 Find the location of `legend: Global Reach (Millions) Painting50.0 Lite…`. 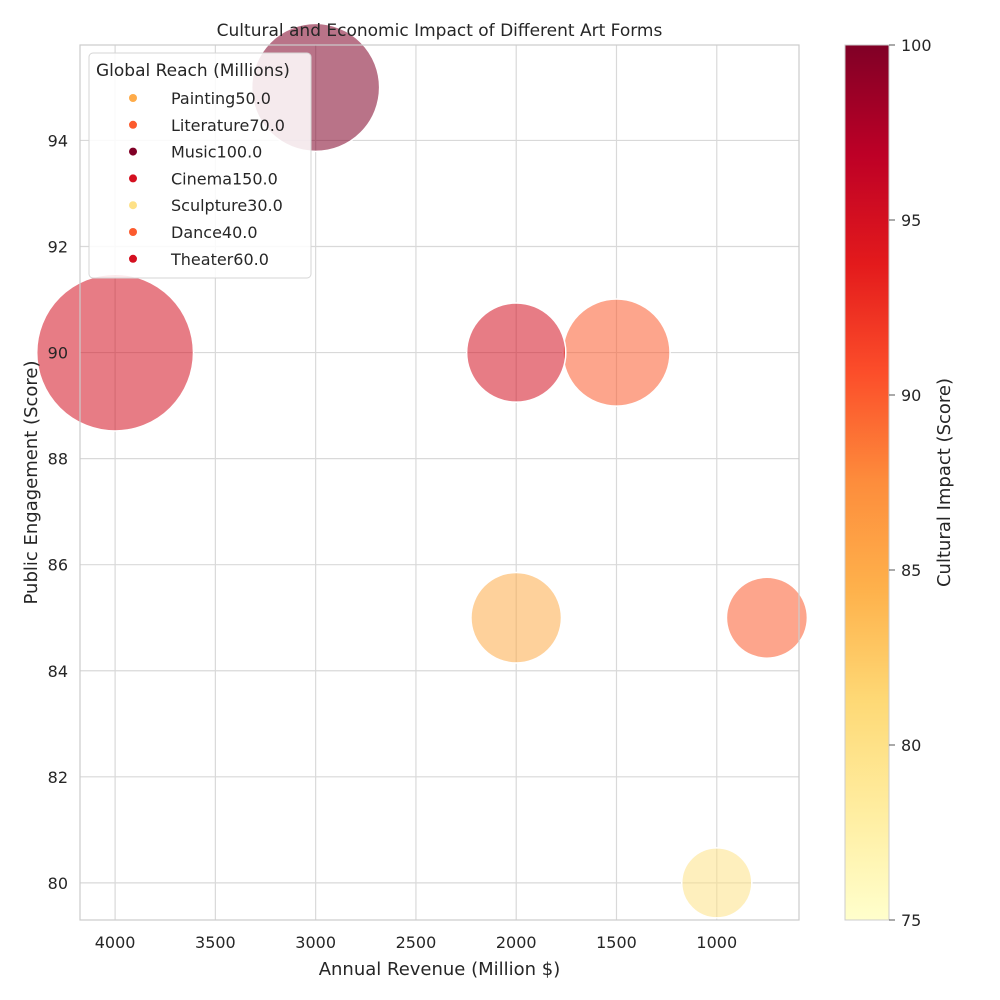

legend: Global Reach (Millions) Painting50.0 Lite… is located at coordinates (200, 165).